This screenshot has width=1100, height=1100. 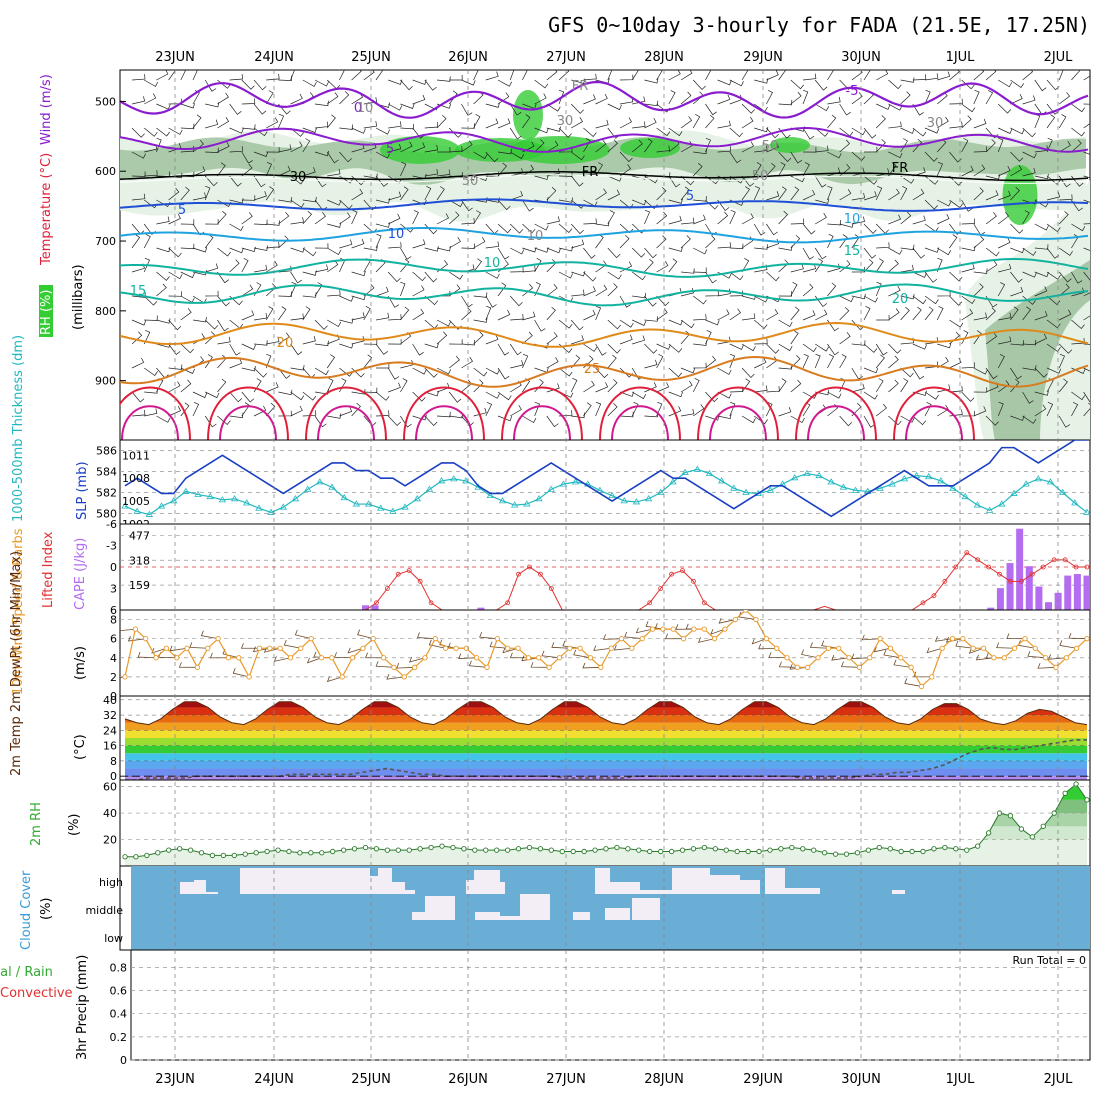 I want to click on cape-label: CAPE (J/kg), so click(x=80, y=574).